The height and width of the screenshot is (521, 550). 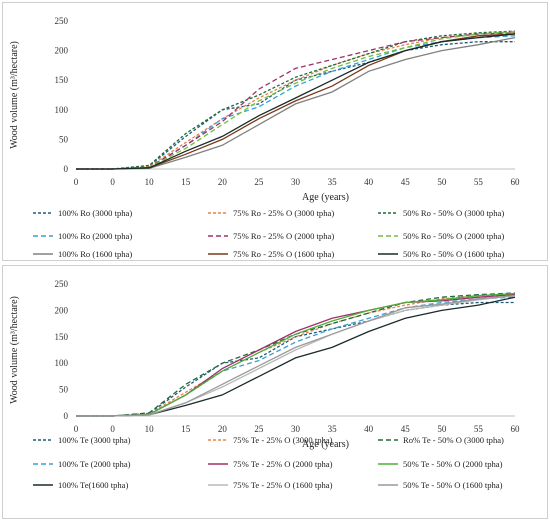 I want to click on chart-0-y-tick-label: 250, so click(x=62, y=21).